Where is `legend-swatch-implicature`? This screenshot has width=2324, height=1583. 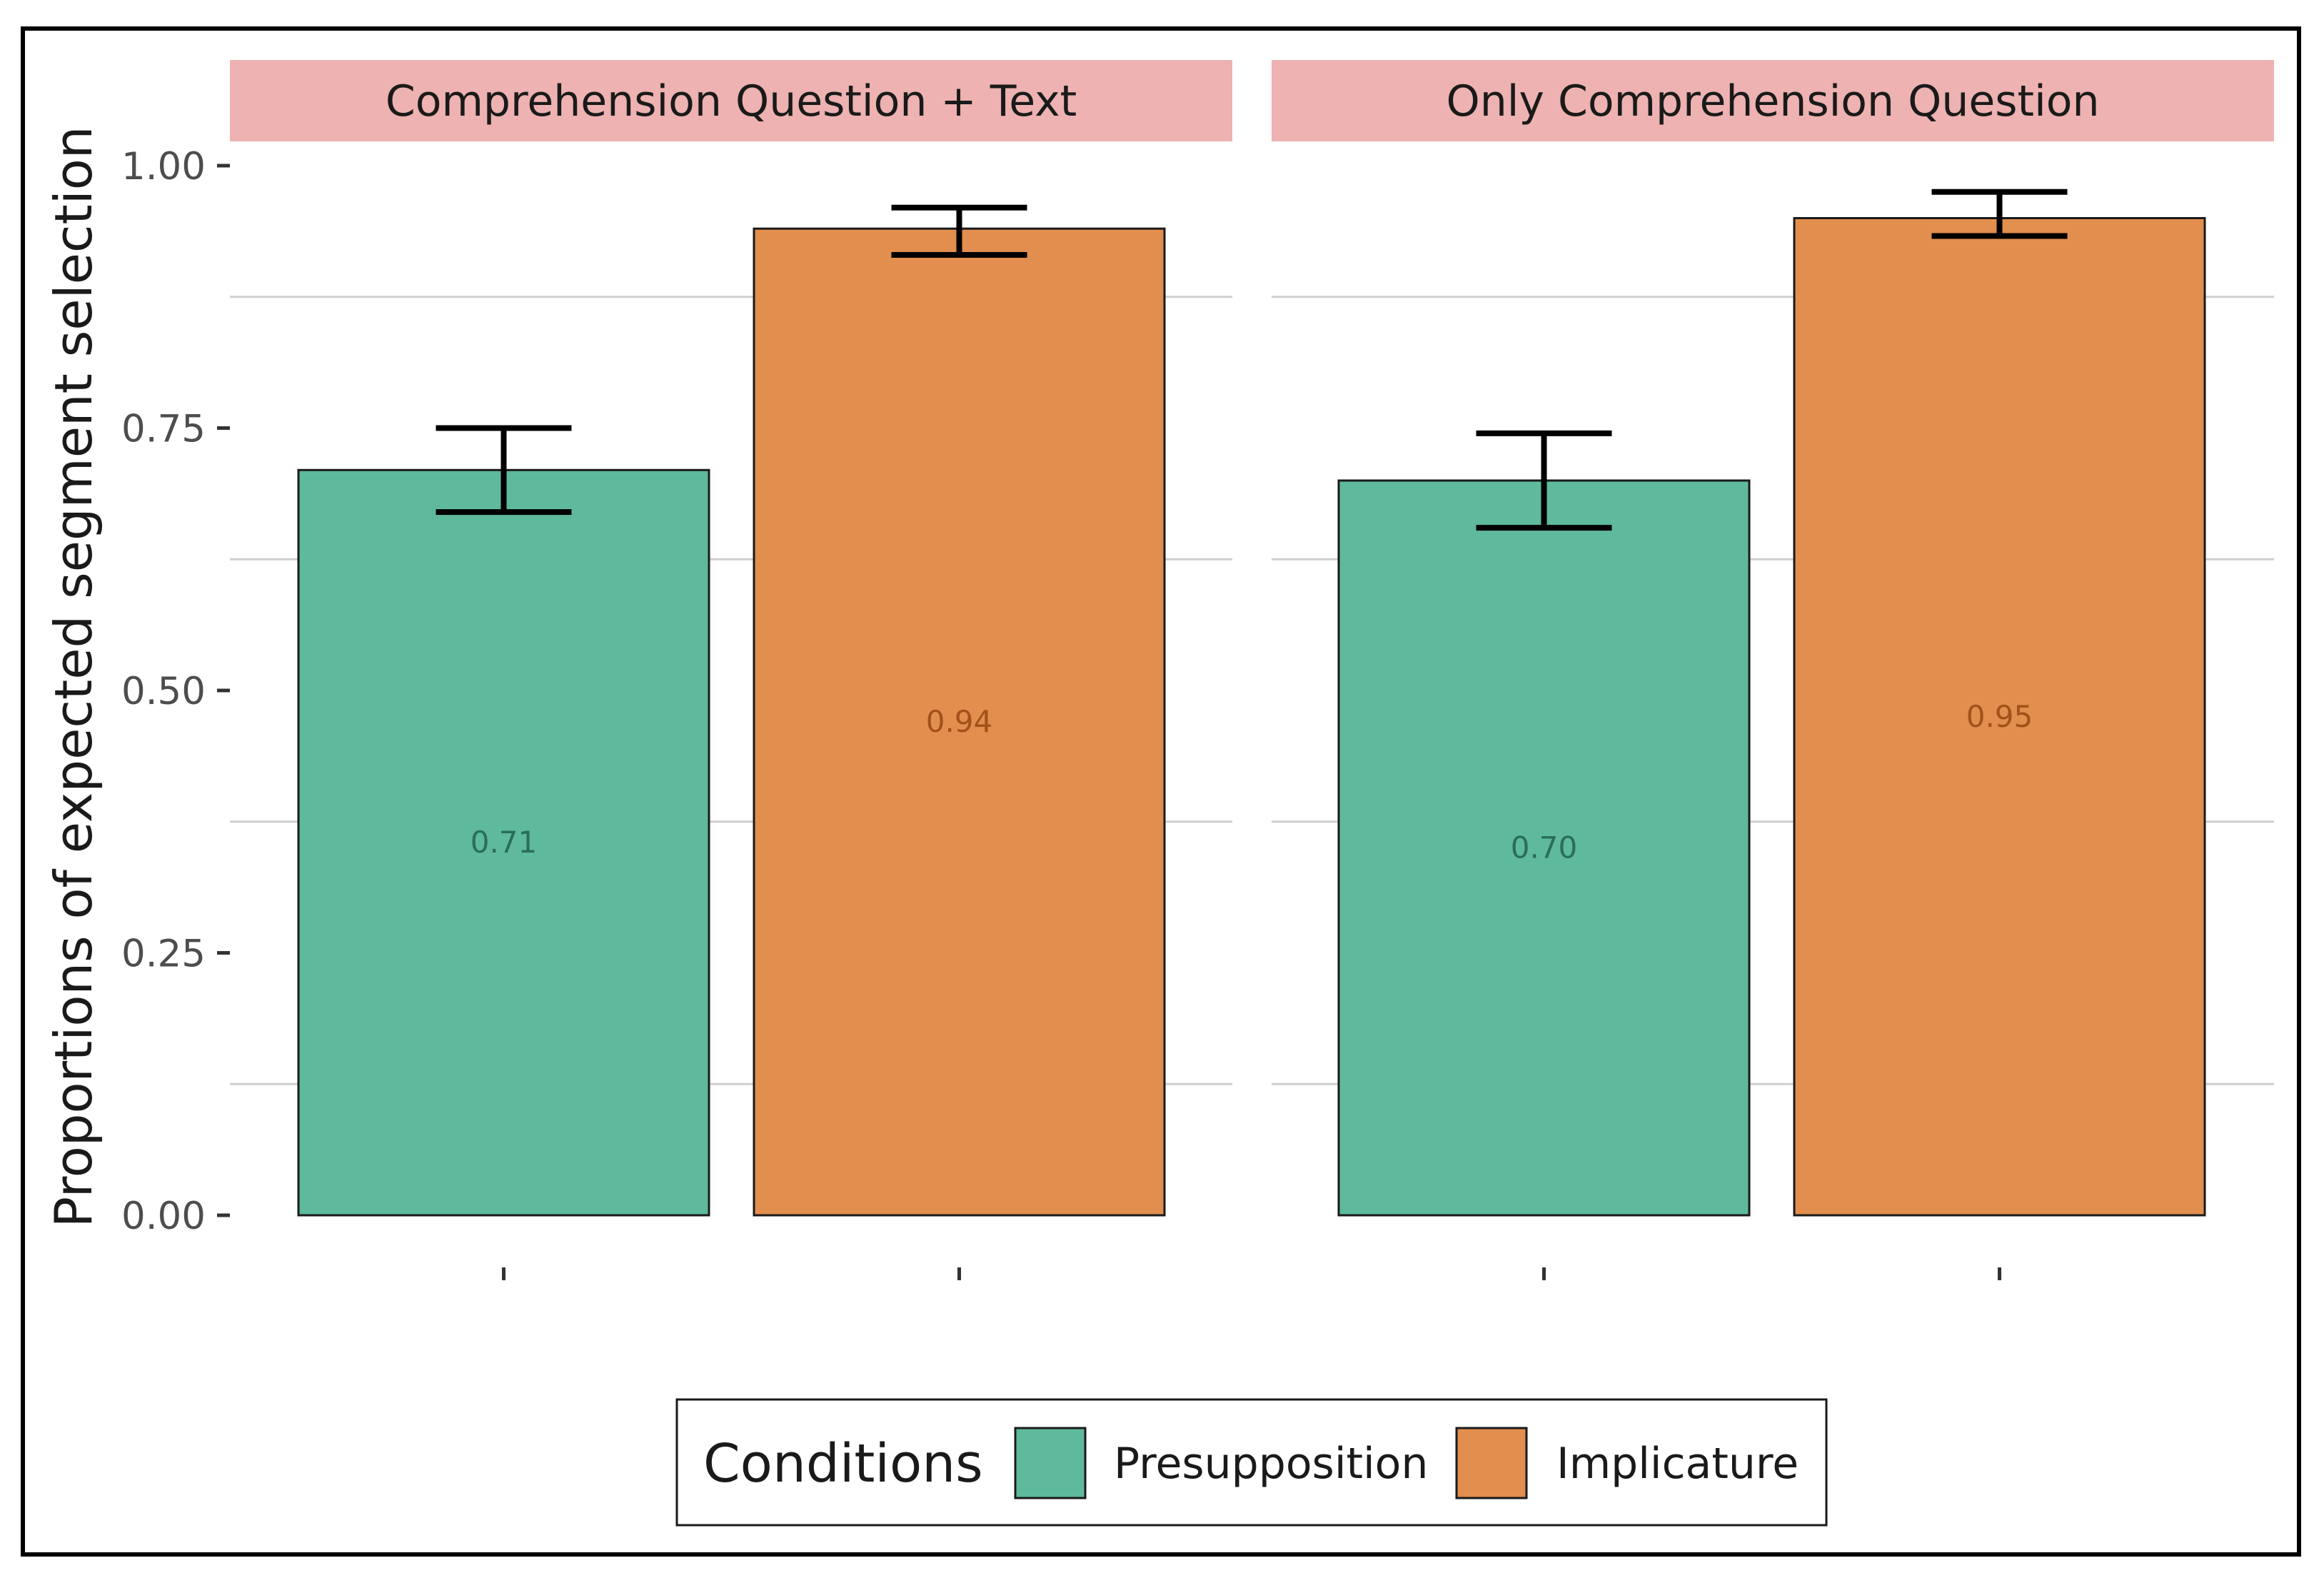
legend-swatch-implicature is located at coordinates (1492, 1463).